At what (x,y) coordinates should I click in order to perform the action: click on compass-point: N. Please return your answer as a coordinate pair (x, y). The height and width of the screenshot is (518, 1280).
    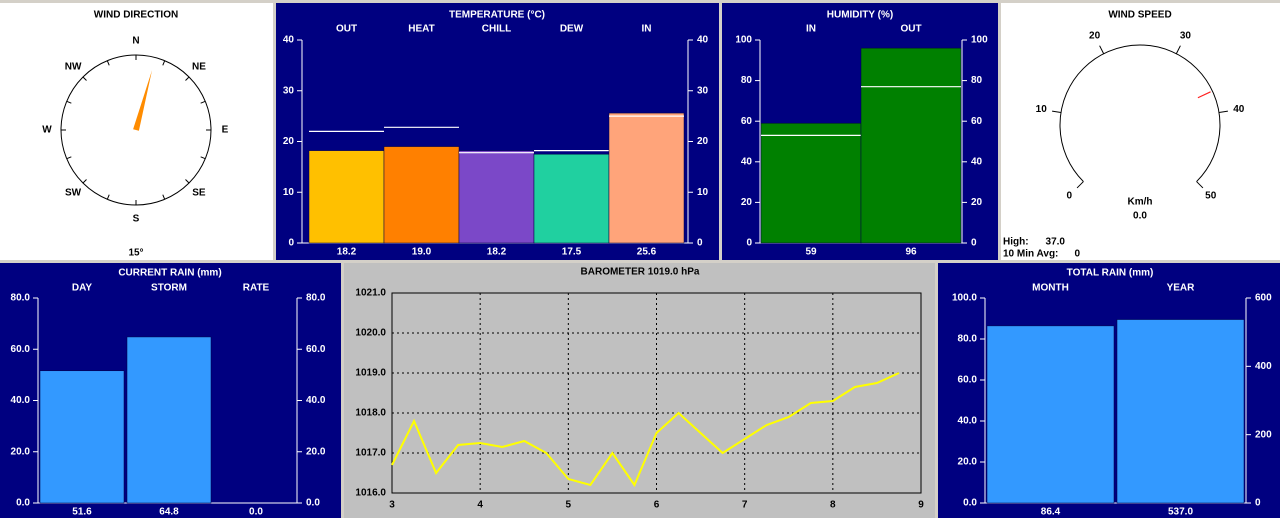
    Looking at the image, I should click on (135, 41).